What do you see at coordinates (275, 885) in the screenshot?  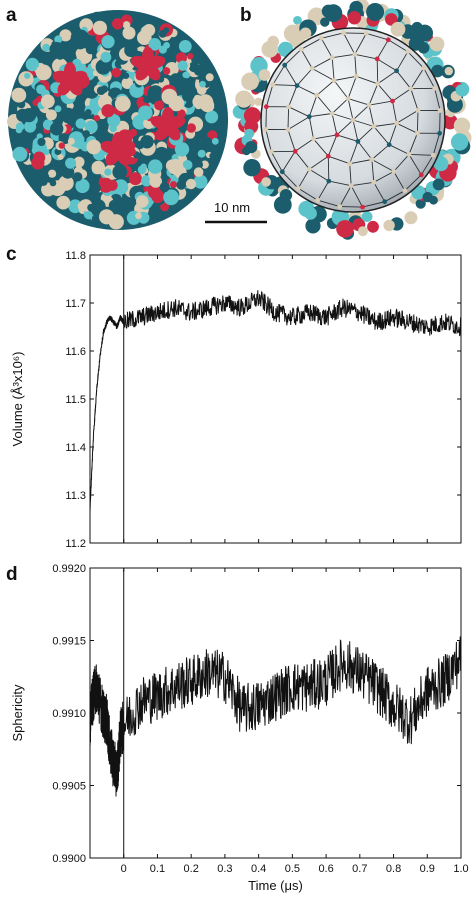 I see `x-axis-label: Time (μs)` at bounding box center [275, 885].